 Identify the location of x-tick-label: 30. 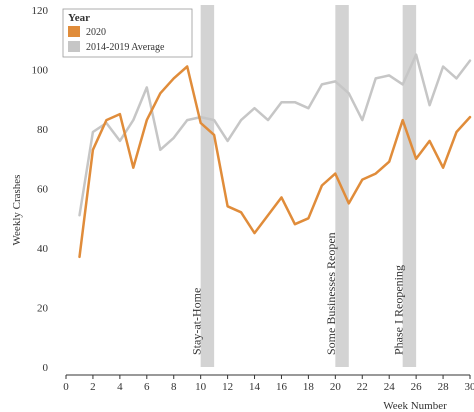
(469, 387).